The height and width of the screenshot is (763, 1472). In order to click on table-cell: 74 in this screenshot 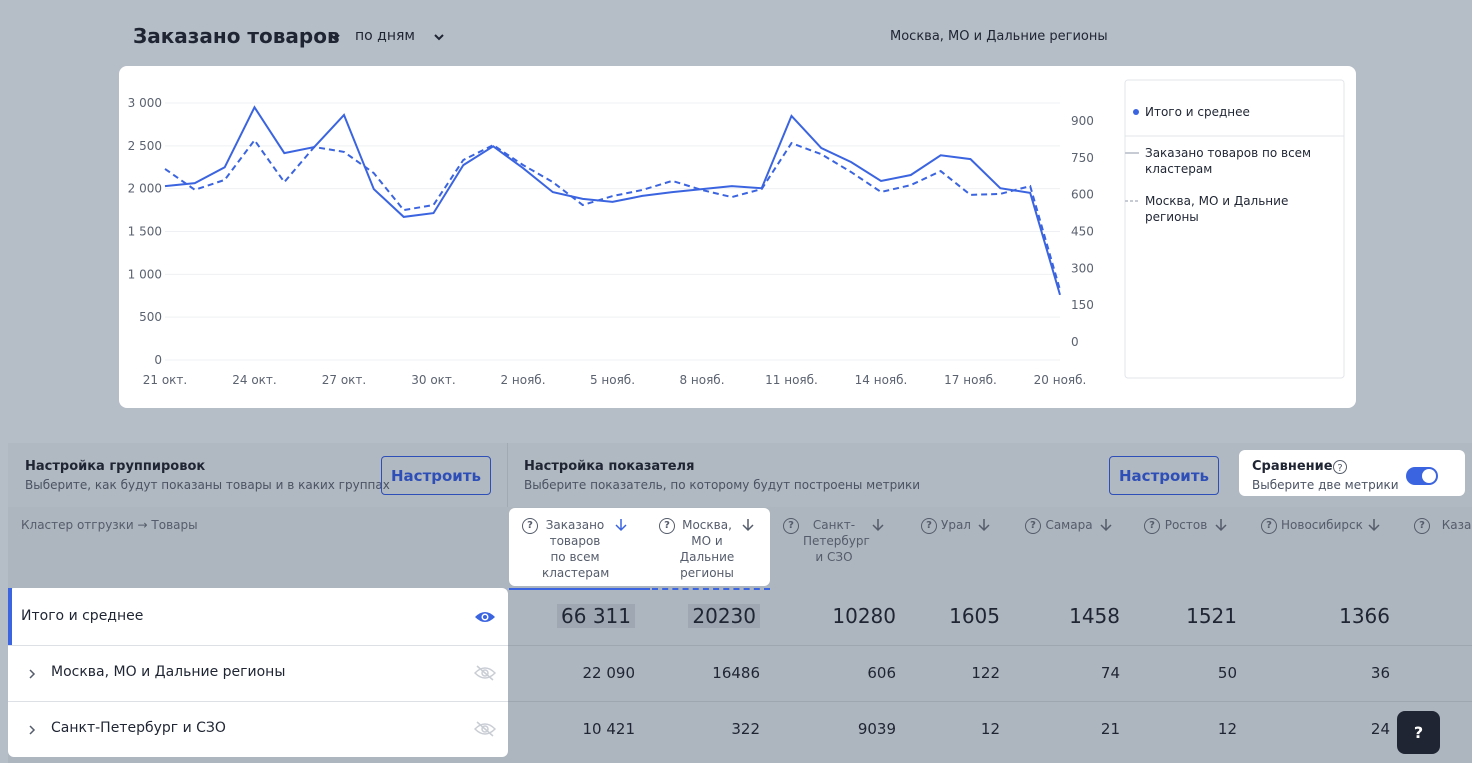, I will do `click(1110, 673)`.